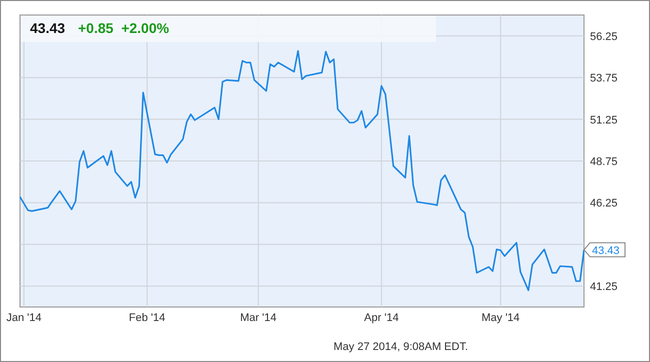  What do you see at coordinates (48, 28) in the screenshot?
I see `chart-title: 43.43` at bounding box center [48, 28].